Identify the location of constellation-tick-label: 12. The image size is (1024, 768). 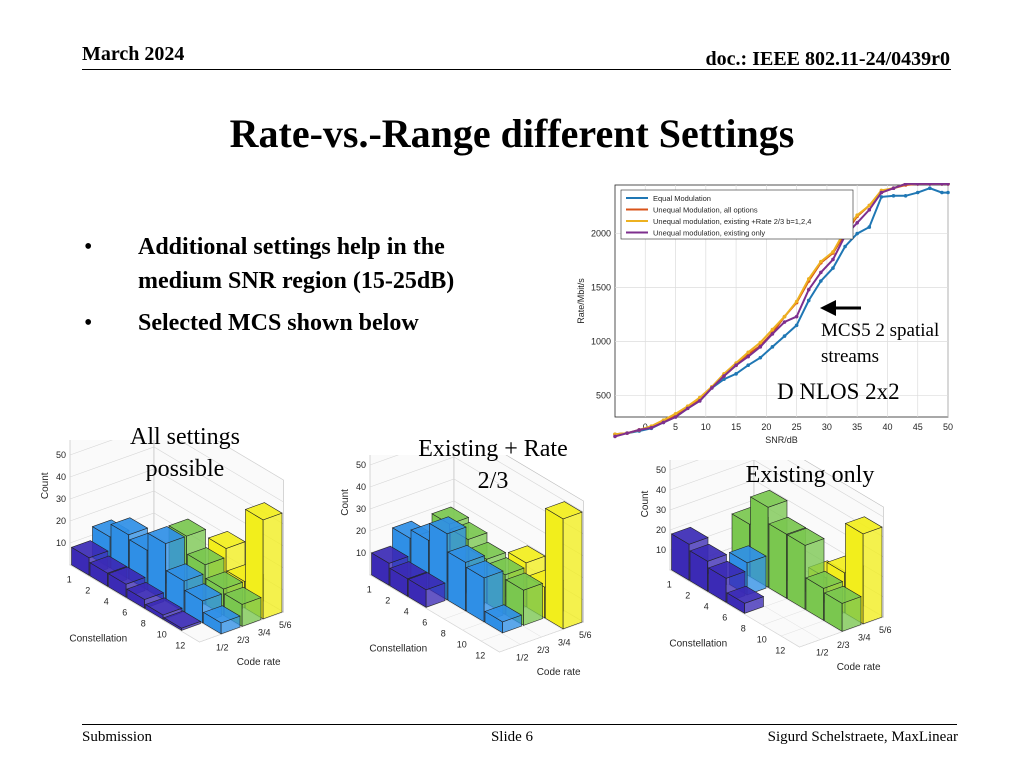
(180, 646).